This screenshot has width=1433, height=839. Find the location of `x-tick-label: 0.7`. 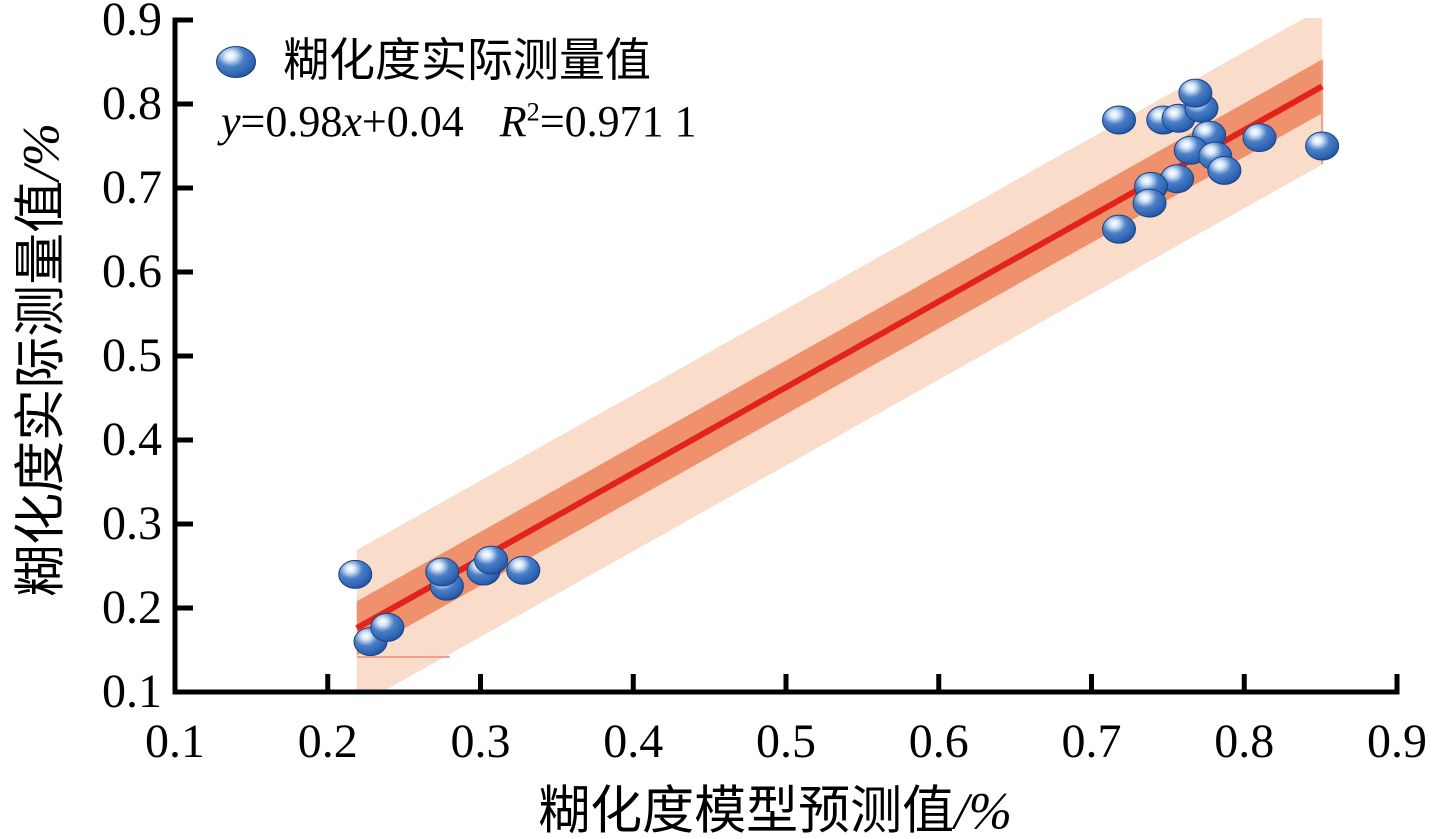

x-tick-label: 0.7 is located at coordinates (1091, 741).